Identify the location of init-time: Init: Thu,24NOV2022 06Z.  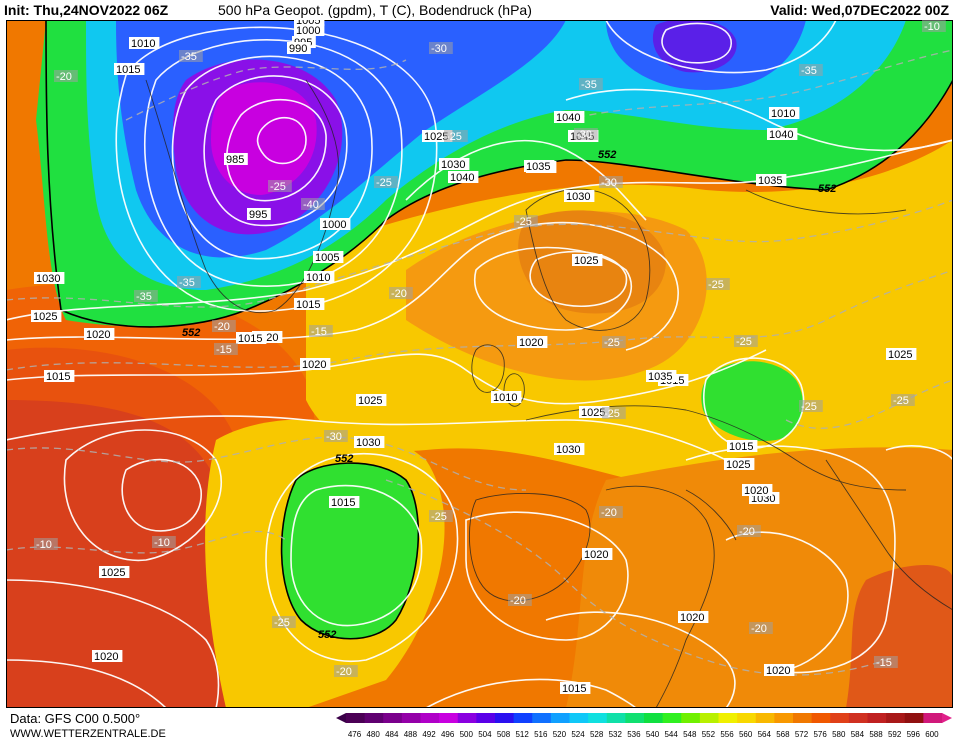
(86, 10).